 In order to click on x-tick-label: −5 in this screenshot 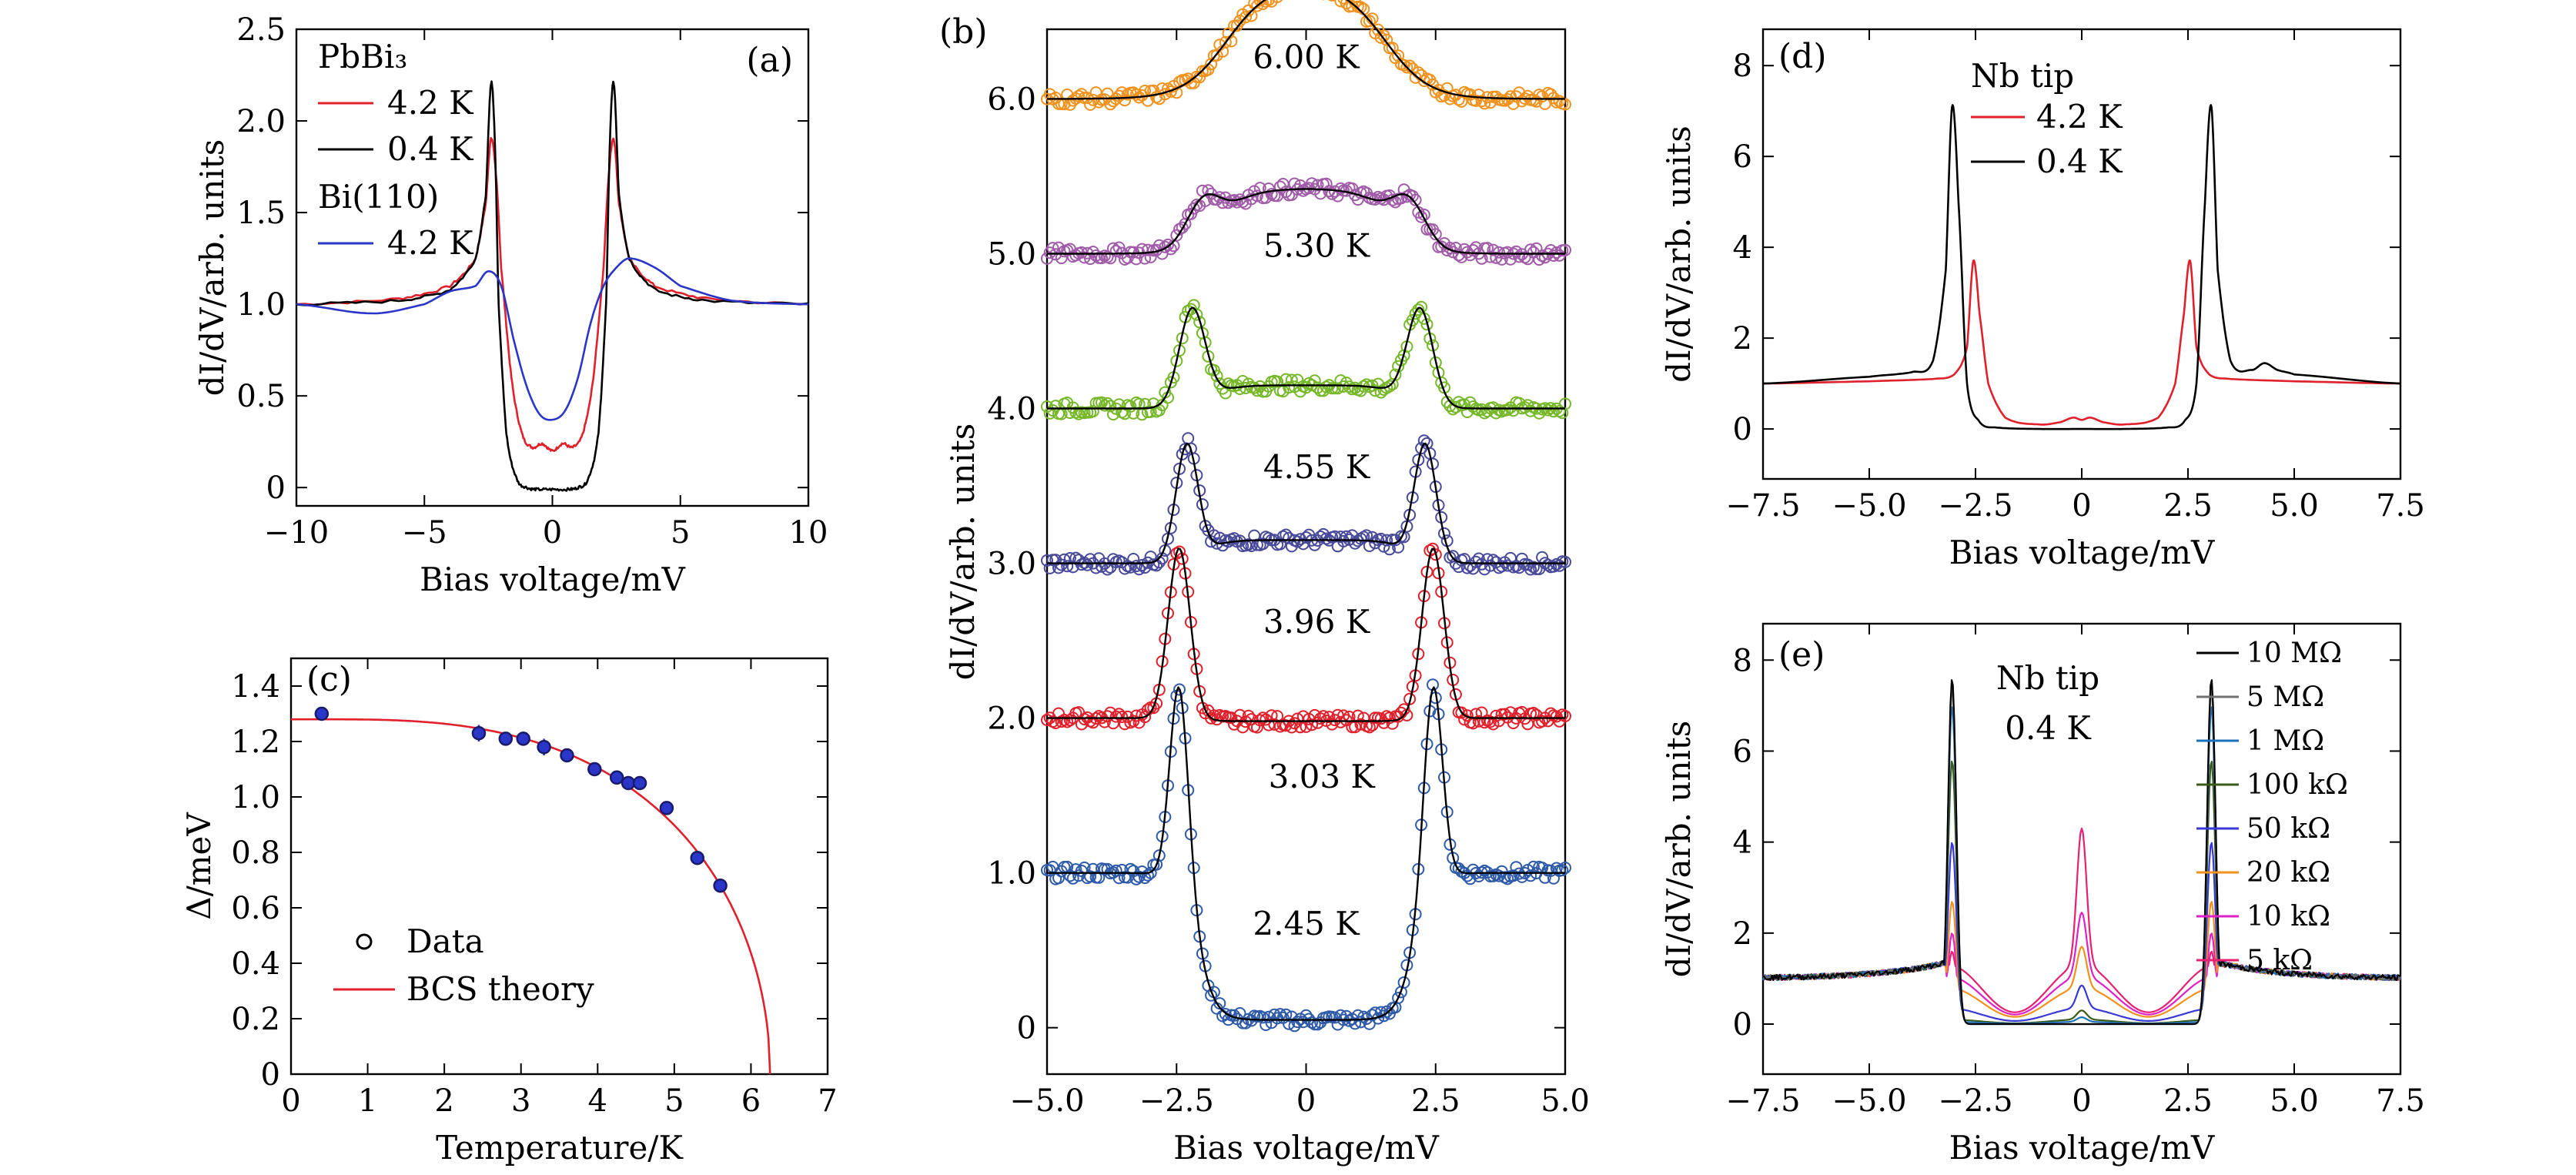, I will do `click(424, 533)`.